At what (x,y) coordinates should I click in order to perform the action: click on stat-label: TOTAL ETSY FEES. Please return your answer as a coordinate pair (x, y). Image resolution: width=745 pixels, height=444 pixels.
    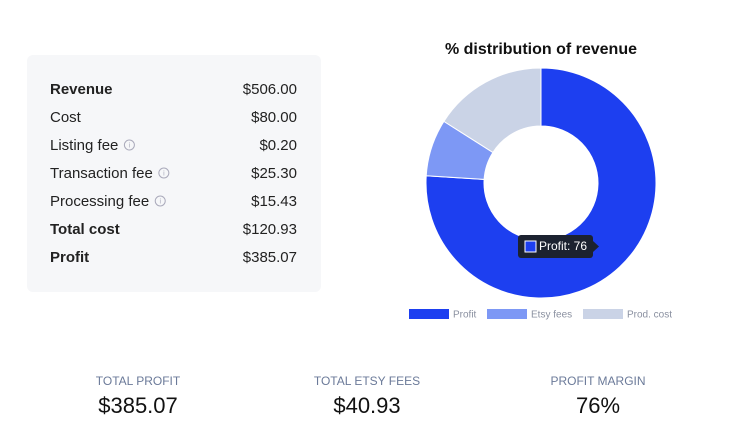
    Looking at the image, I should click on (367, 381).